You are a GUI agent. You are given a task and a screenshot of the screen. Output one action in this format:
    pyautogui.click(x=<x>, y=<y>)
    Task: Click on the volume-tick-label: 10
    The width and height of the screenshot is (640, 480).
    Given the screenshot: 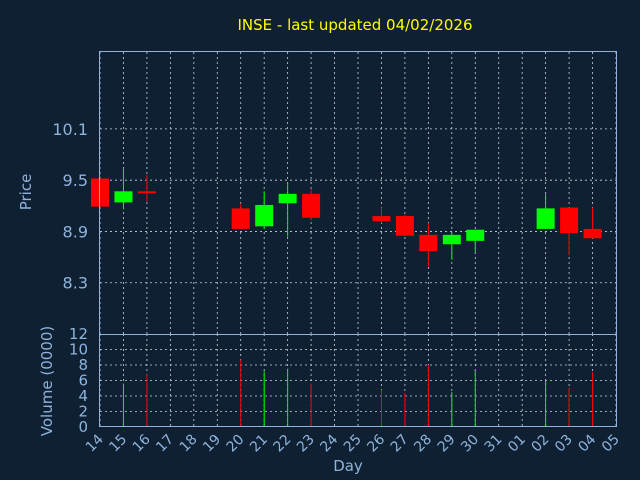 What is the action you would take?
    pyautogui.click(x=78, y=350)
    